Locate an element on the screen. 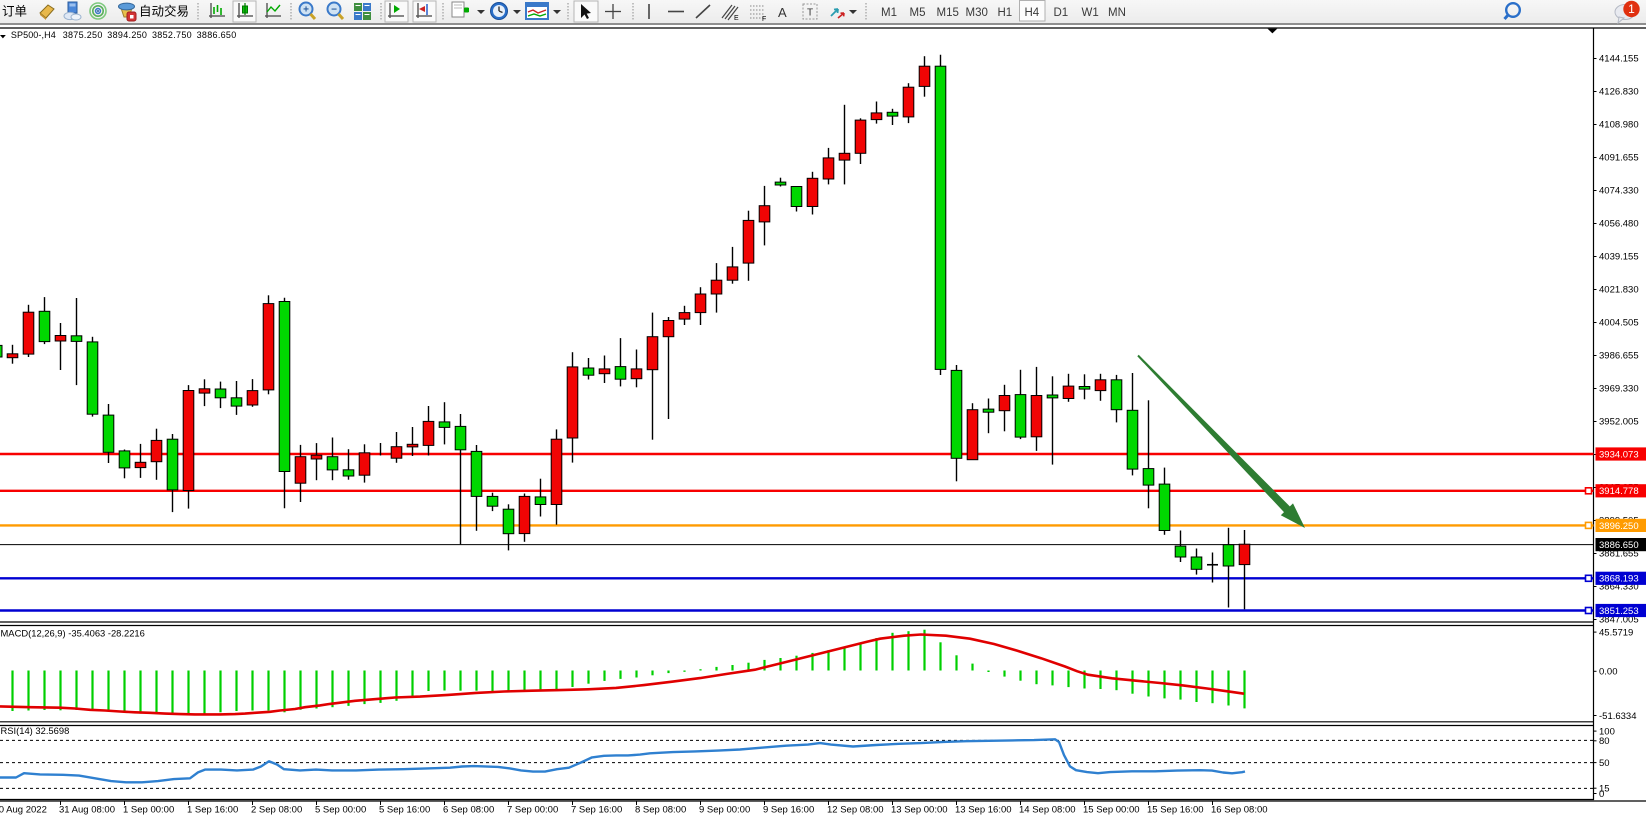  svg-text: 12 Sep 08:00 is located at coordinates (855, 809).